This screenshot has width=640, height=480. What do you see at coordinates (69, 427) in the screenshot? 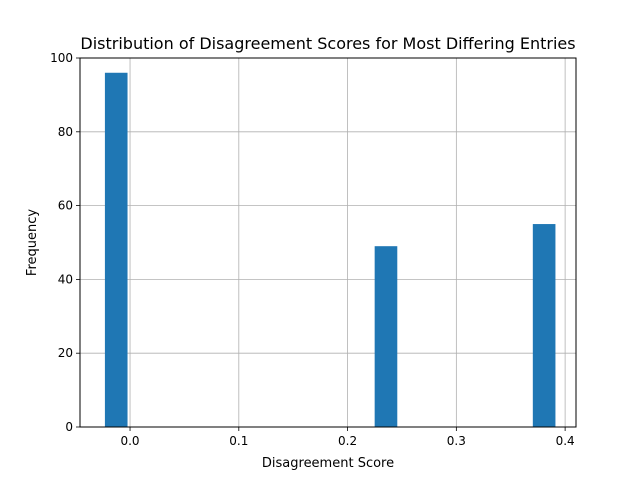
I see `y-tick-label: 0` at bounding box center [69, 427].